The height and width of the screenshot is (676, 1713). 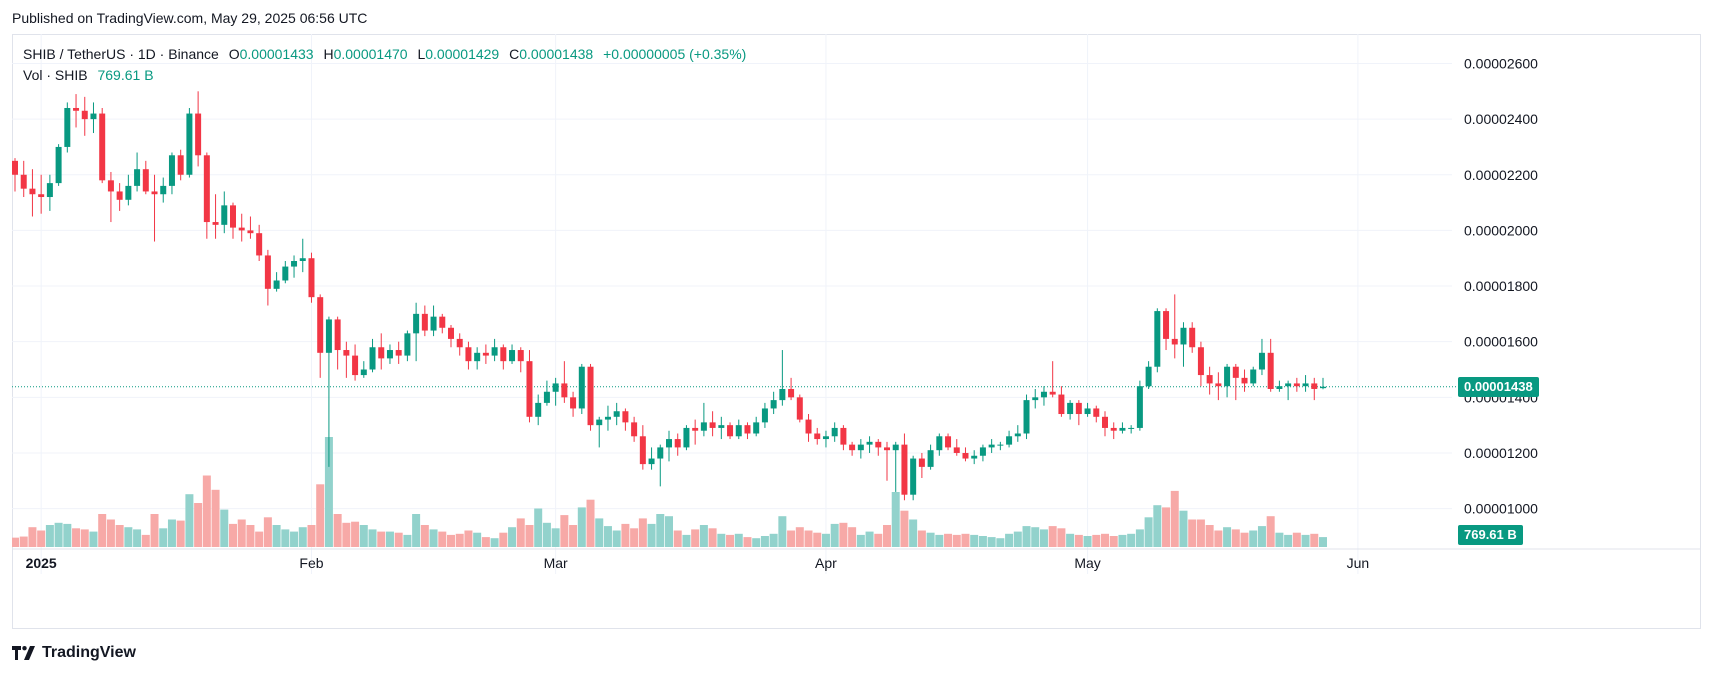 What do you see at coordinates (121, 54) in the screenshot?
I see `symbol-label: SHIB / TetherUS · 1D · Binance` at bounding box center [121, 54].